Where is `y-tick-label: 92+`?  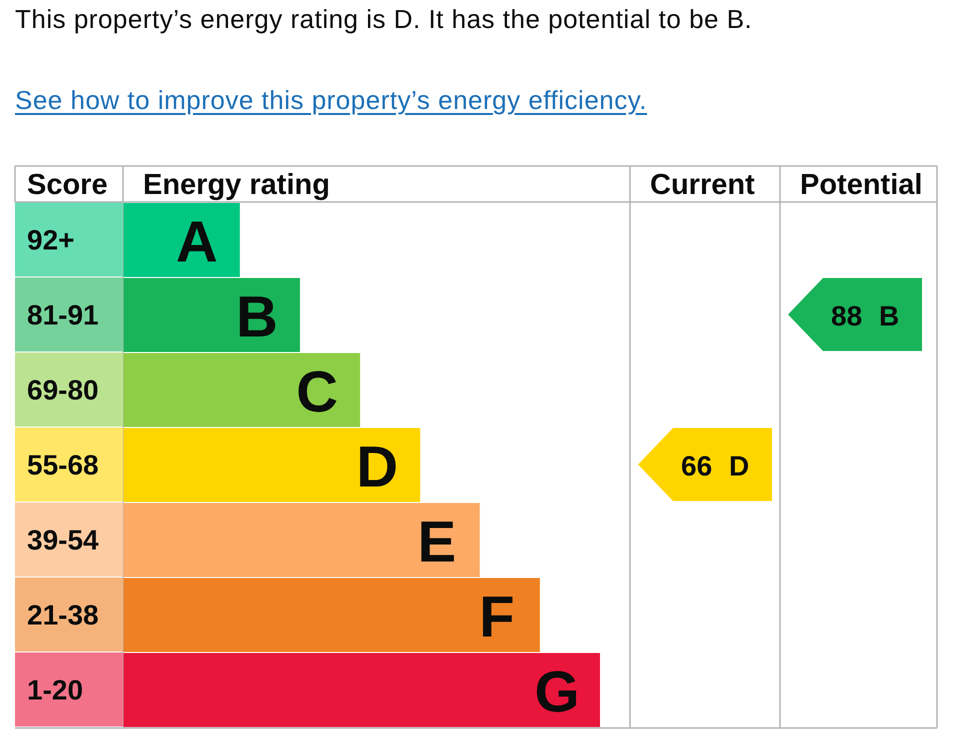
y-tick-label: 92+ is located at coordinates (50, 239).